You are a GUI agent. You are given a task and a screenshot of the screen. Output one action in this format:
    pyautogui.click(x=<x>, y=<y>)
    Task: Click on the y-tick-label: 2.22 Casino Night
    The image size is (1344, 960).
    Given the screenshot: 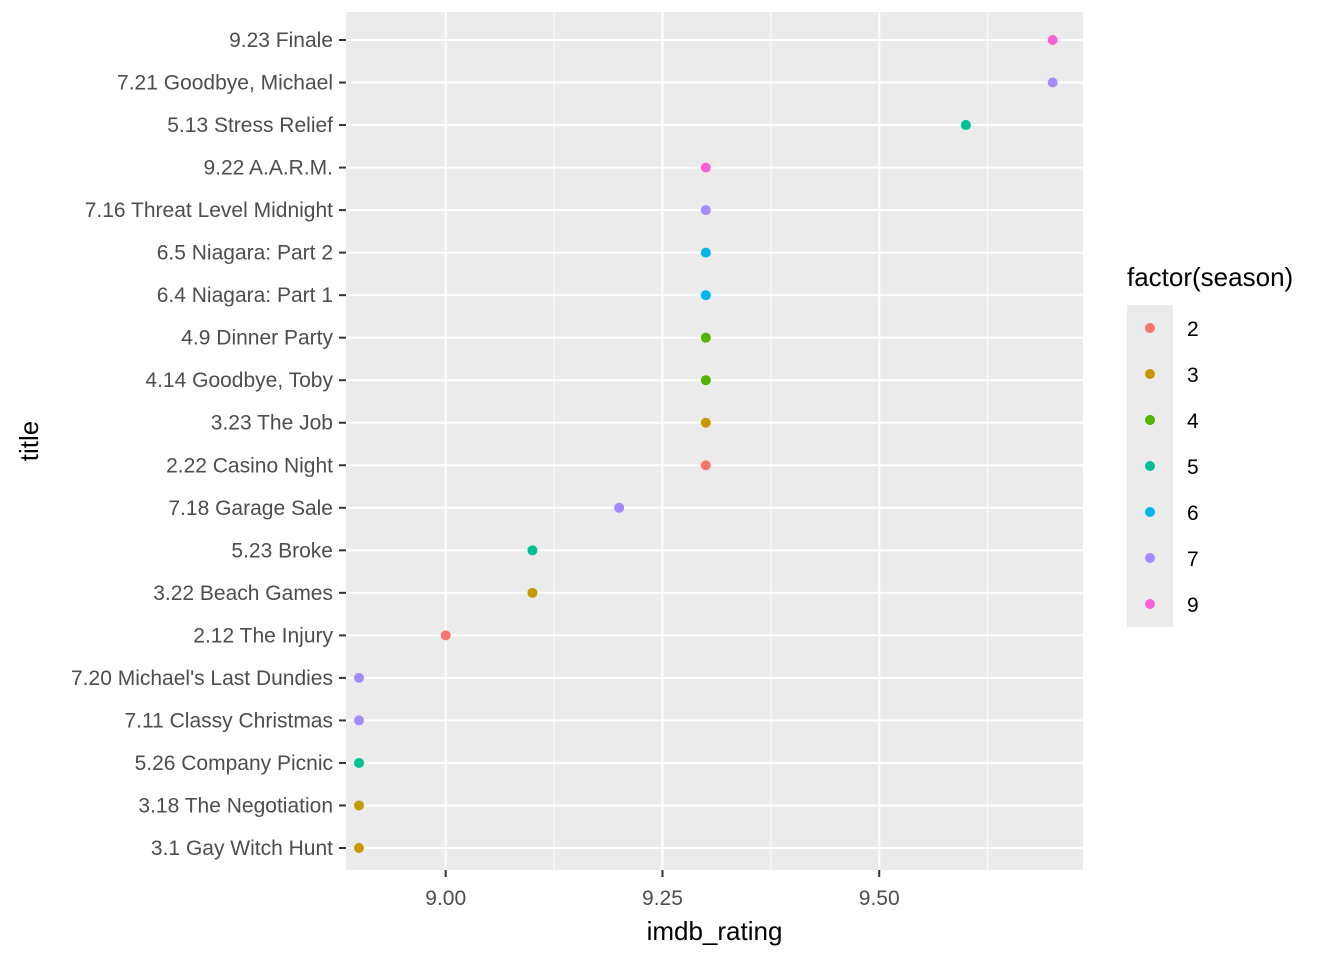 What is the action you would take?
    pyautogui.click(x=249, y=465)
    